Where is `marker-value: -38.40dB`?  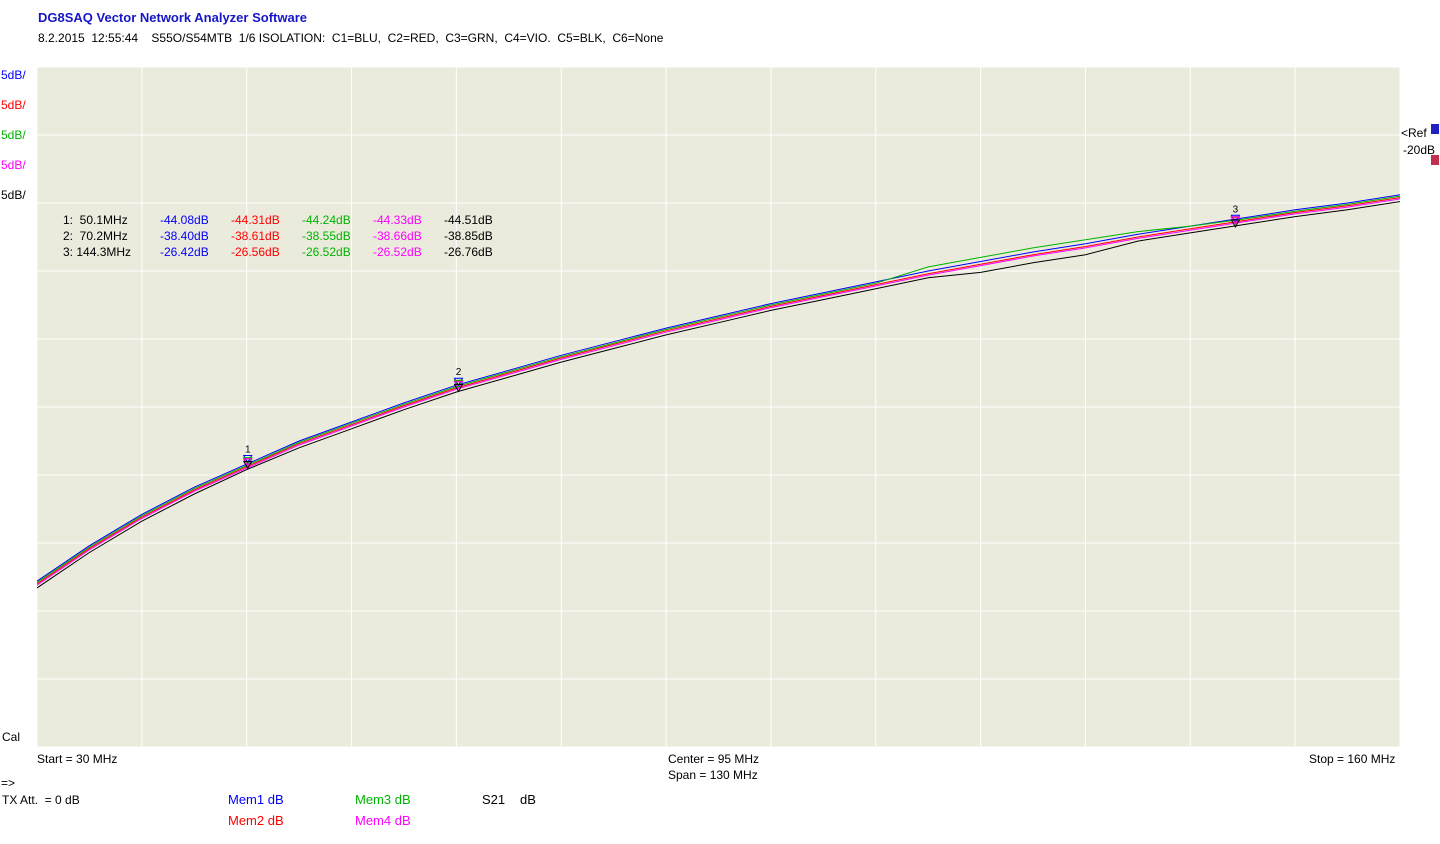
marker-value: -38.40dB is located at coordinates (184, 236).